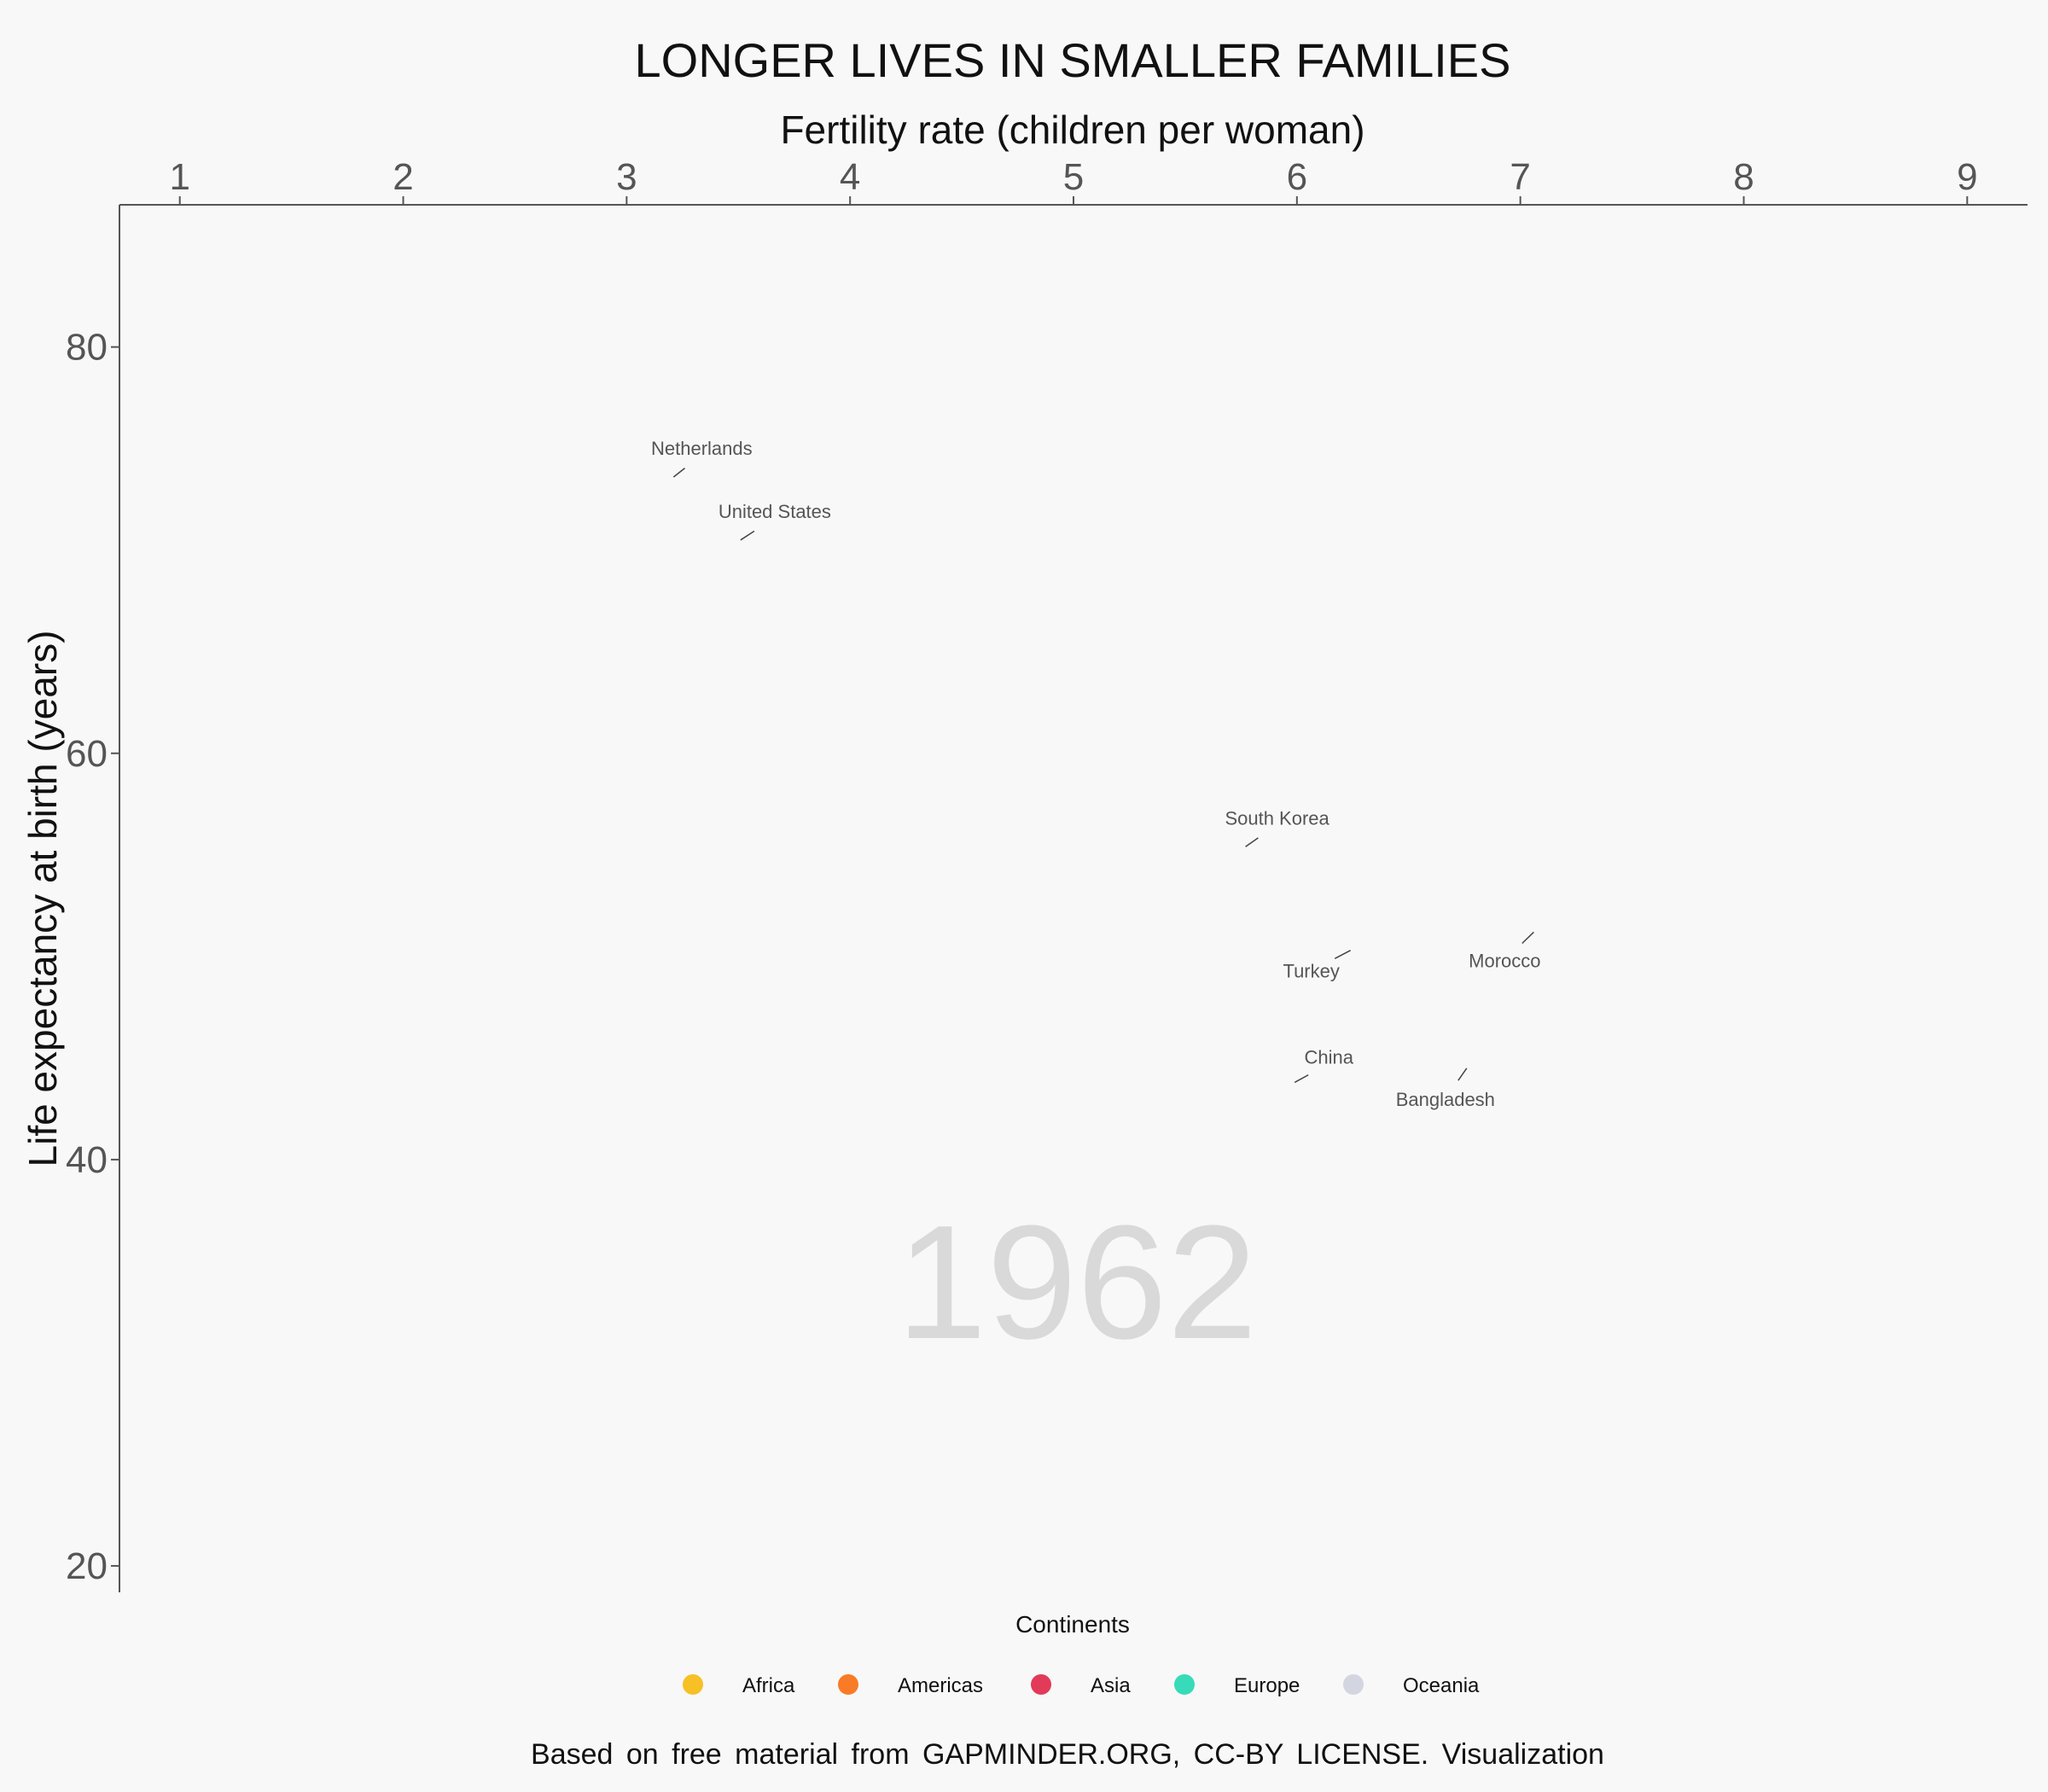 Image resolution: width=2048 pixels, height=1792 pixels. I want to click on x-tick-label: 1, so click(179, 177).